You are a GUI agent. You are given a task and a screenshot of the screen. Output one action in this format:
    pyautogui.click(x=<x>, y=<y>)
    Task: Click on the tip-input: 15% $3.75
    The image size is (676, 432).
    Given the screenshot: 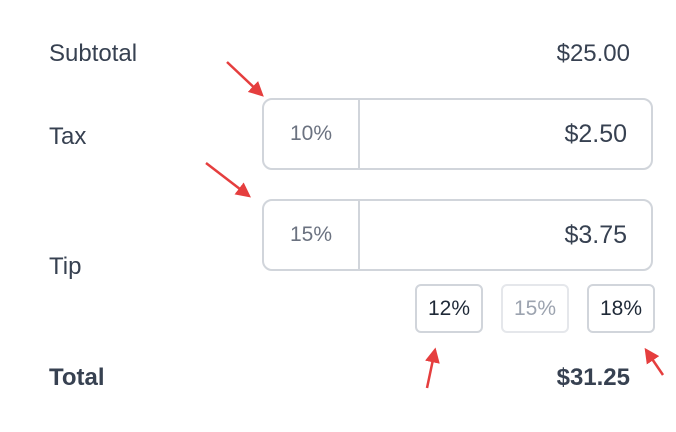 What is the action you would take?
    pyautogui.click(x=457, y=235)
    